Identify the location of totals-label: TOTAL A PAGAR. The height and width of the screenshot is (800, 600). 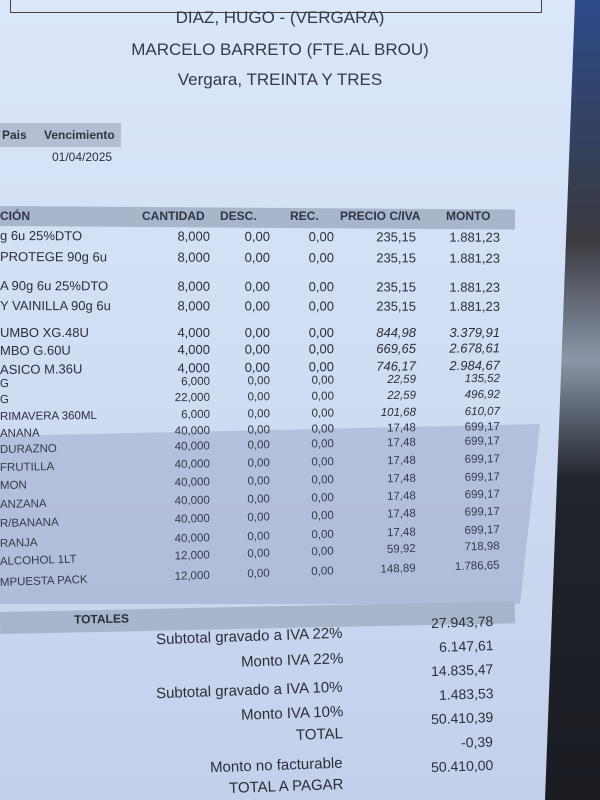
(286, 786).